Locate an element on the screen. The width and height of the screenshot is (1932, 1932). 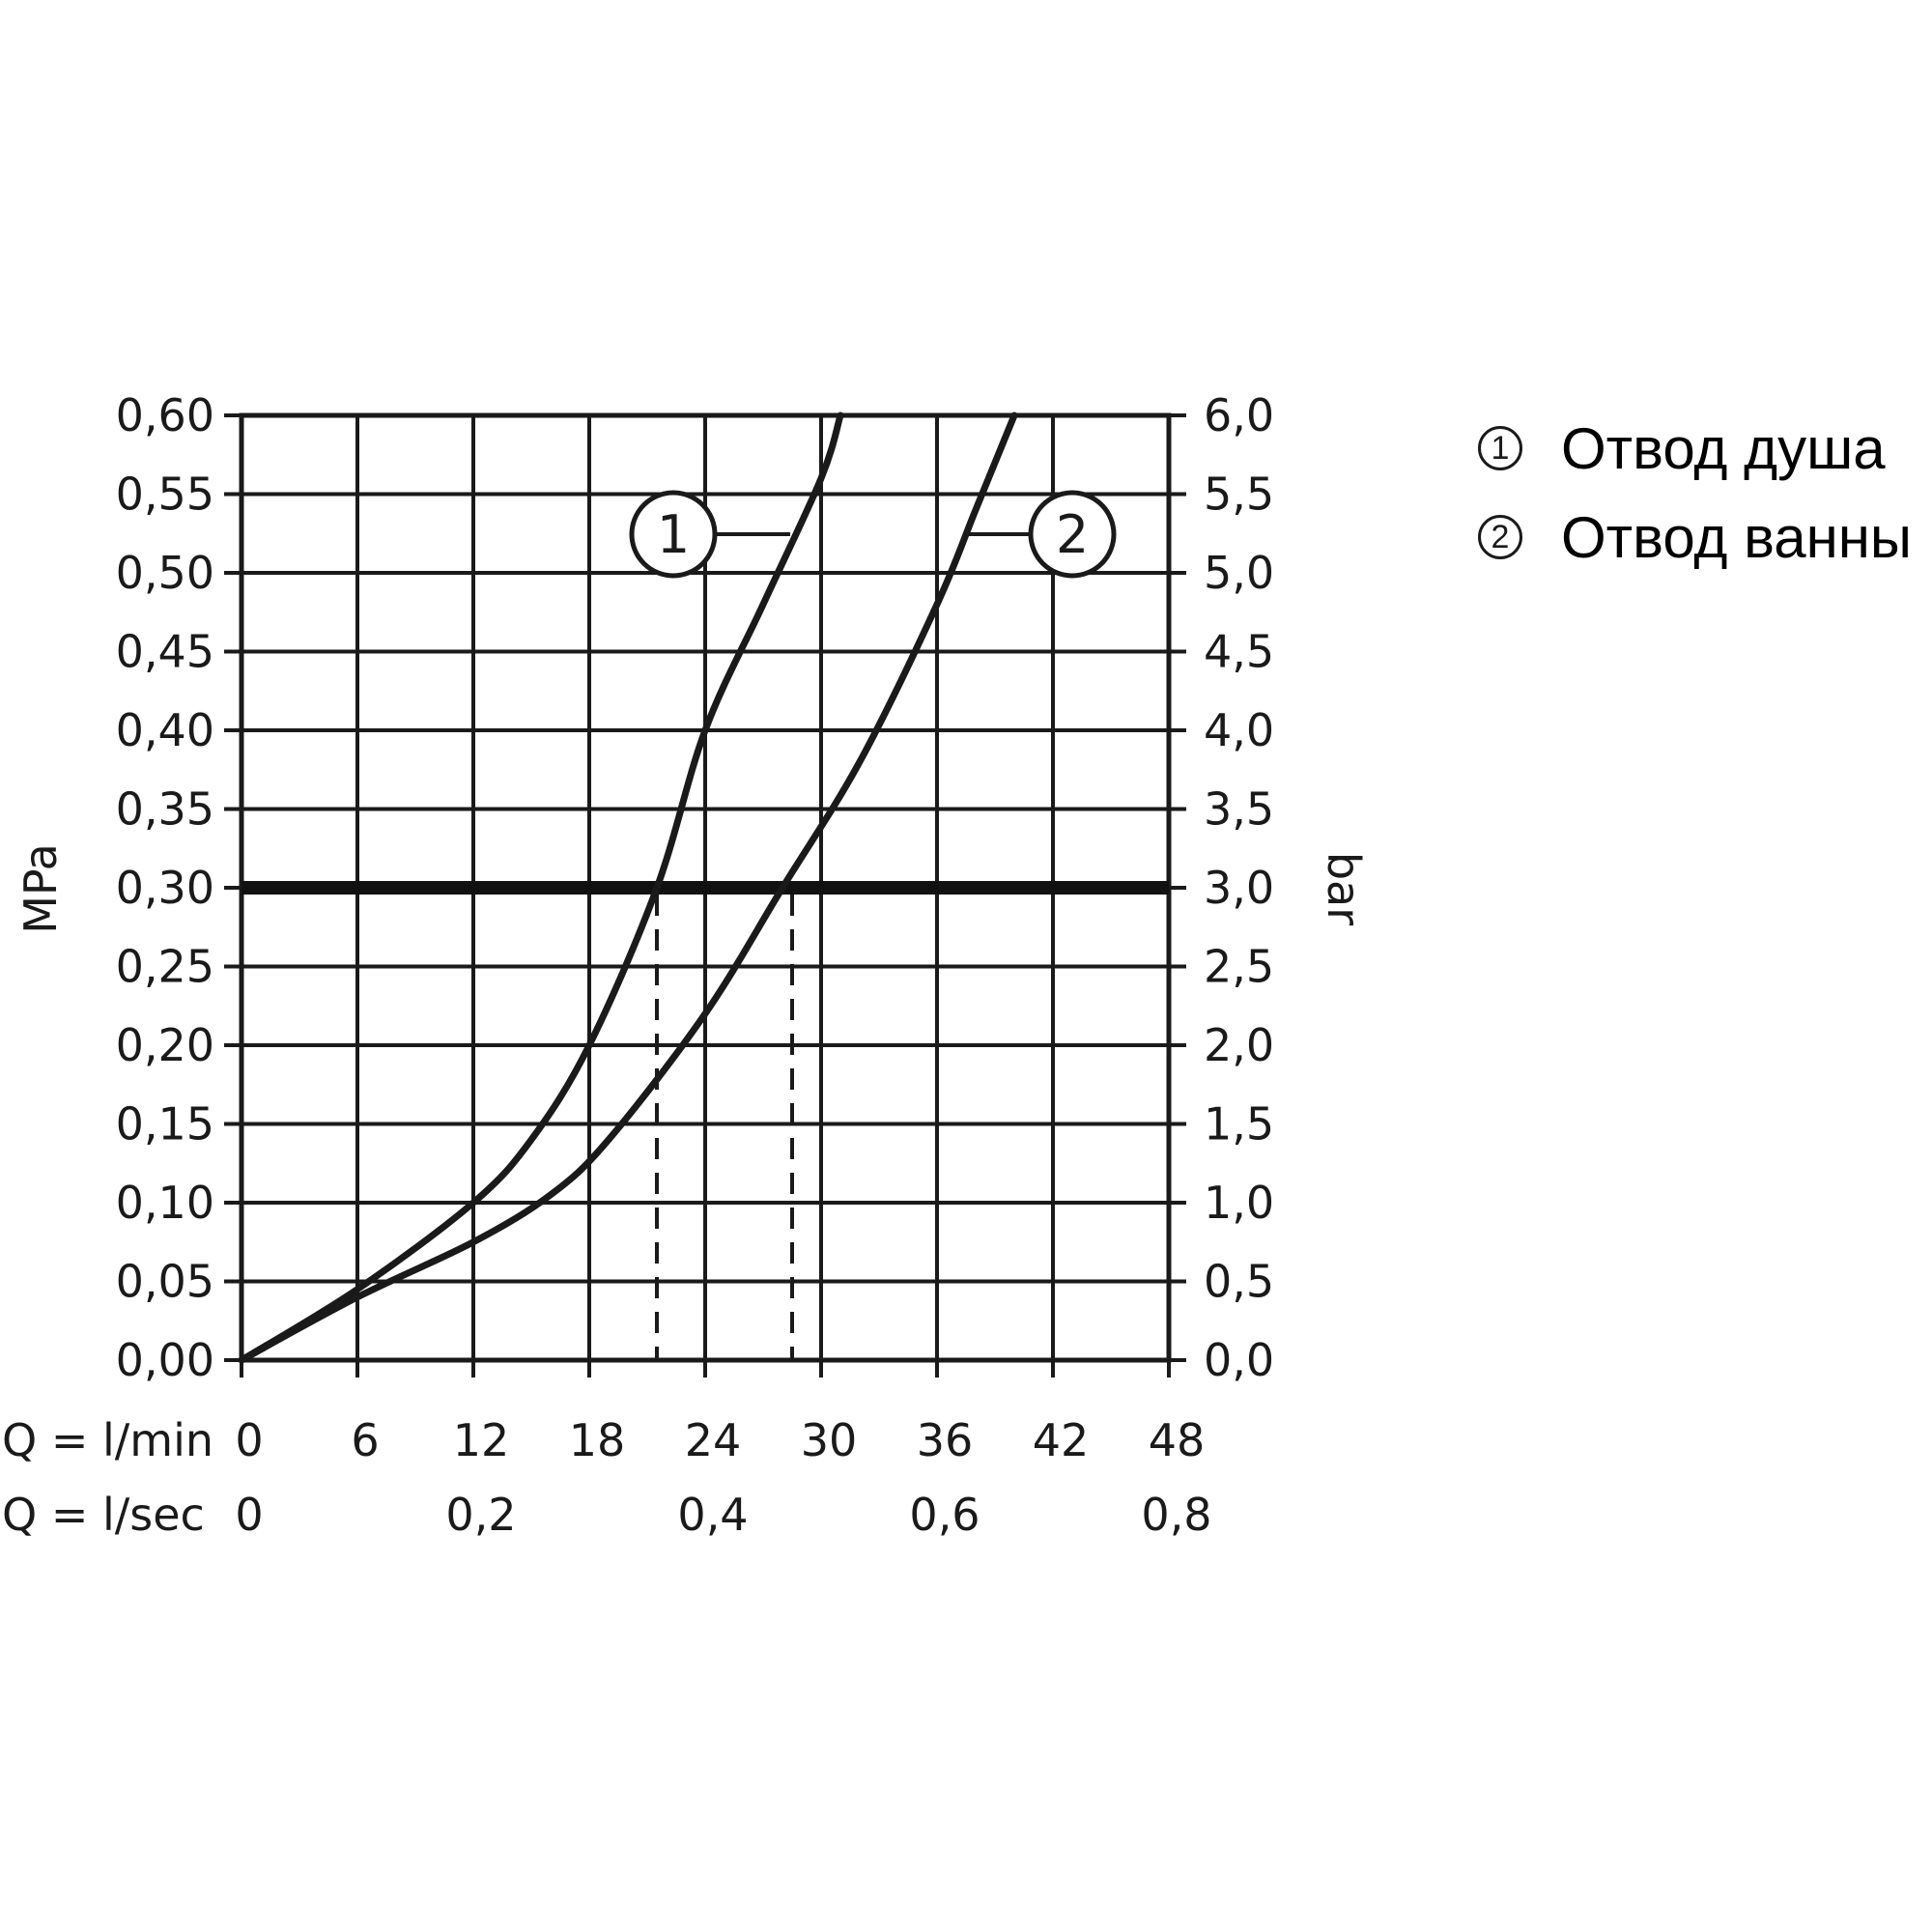
y-right-tick-label: 3,5 is located at coordinates (1239, 809).